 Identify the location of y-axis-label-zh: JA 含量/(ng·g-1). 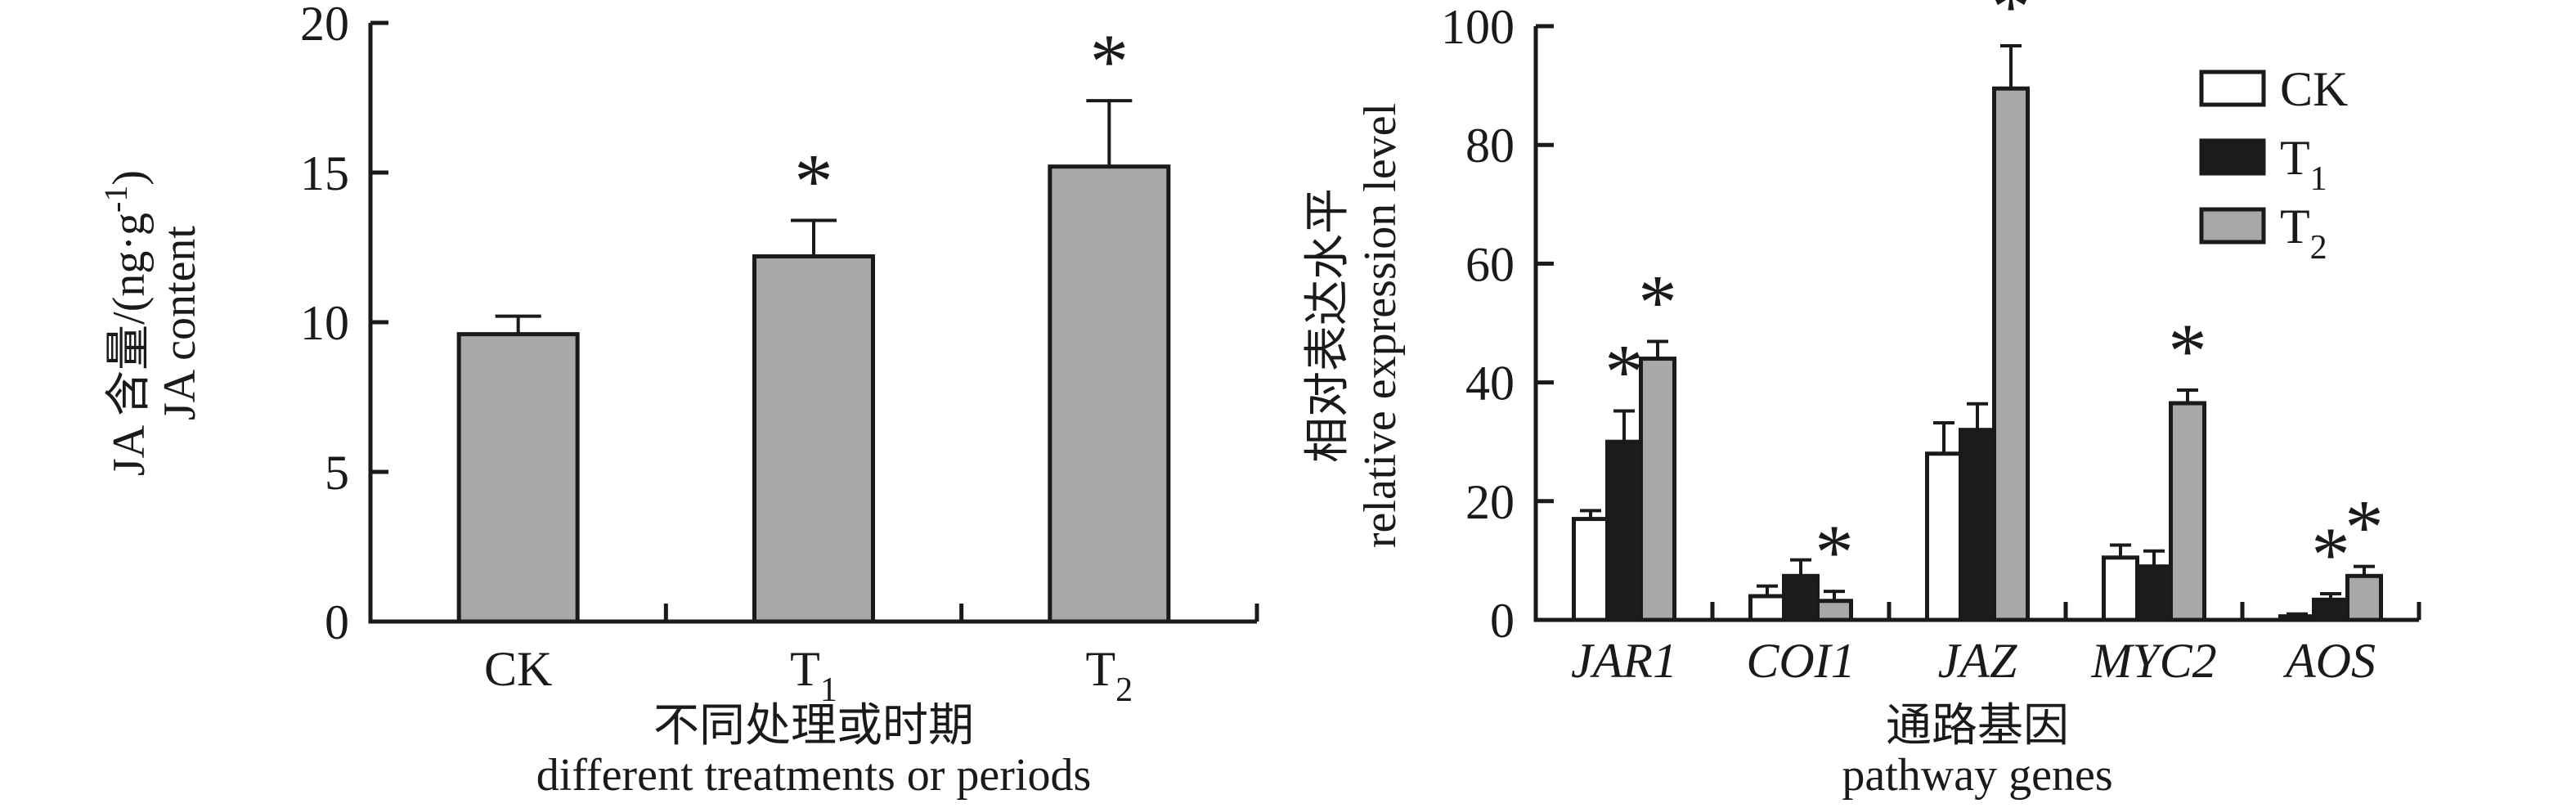
(126, 323).